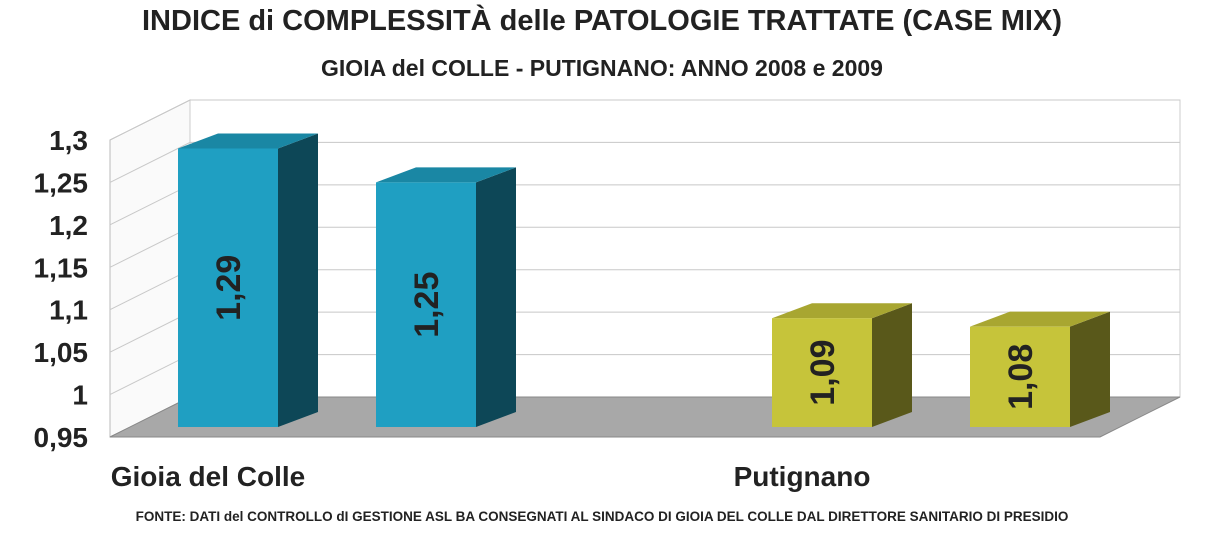  I want to click on y-tick-label: 1,3, so click(68, 140).